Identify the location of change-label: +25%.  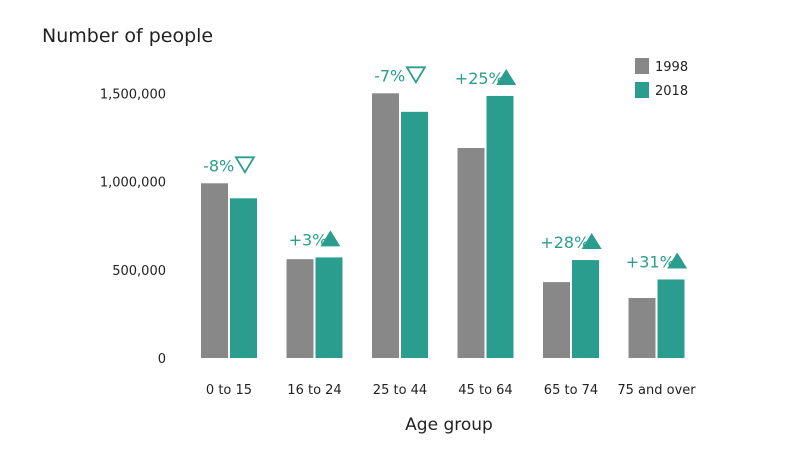
(479, 78).